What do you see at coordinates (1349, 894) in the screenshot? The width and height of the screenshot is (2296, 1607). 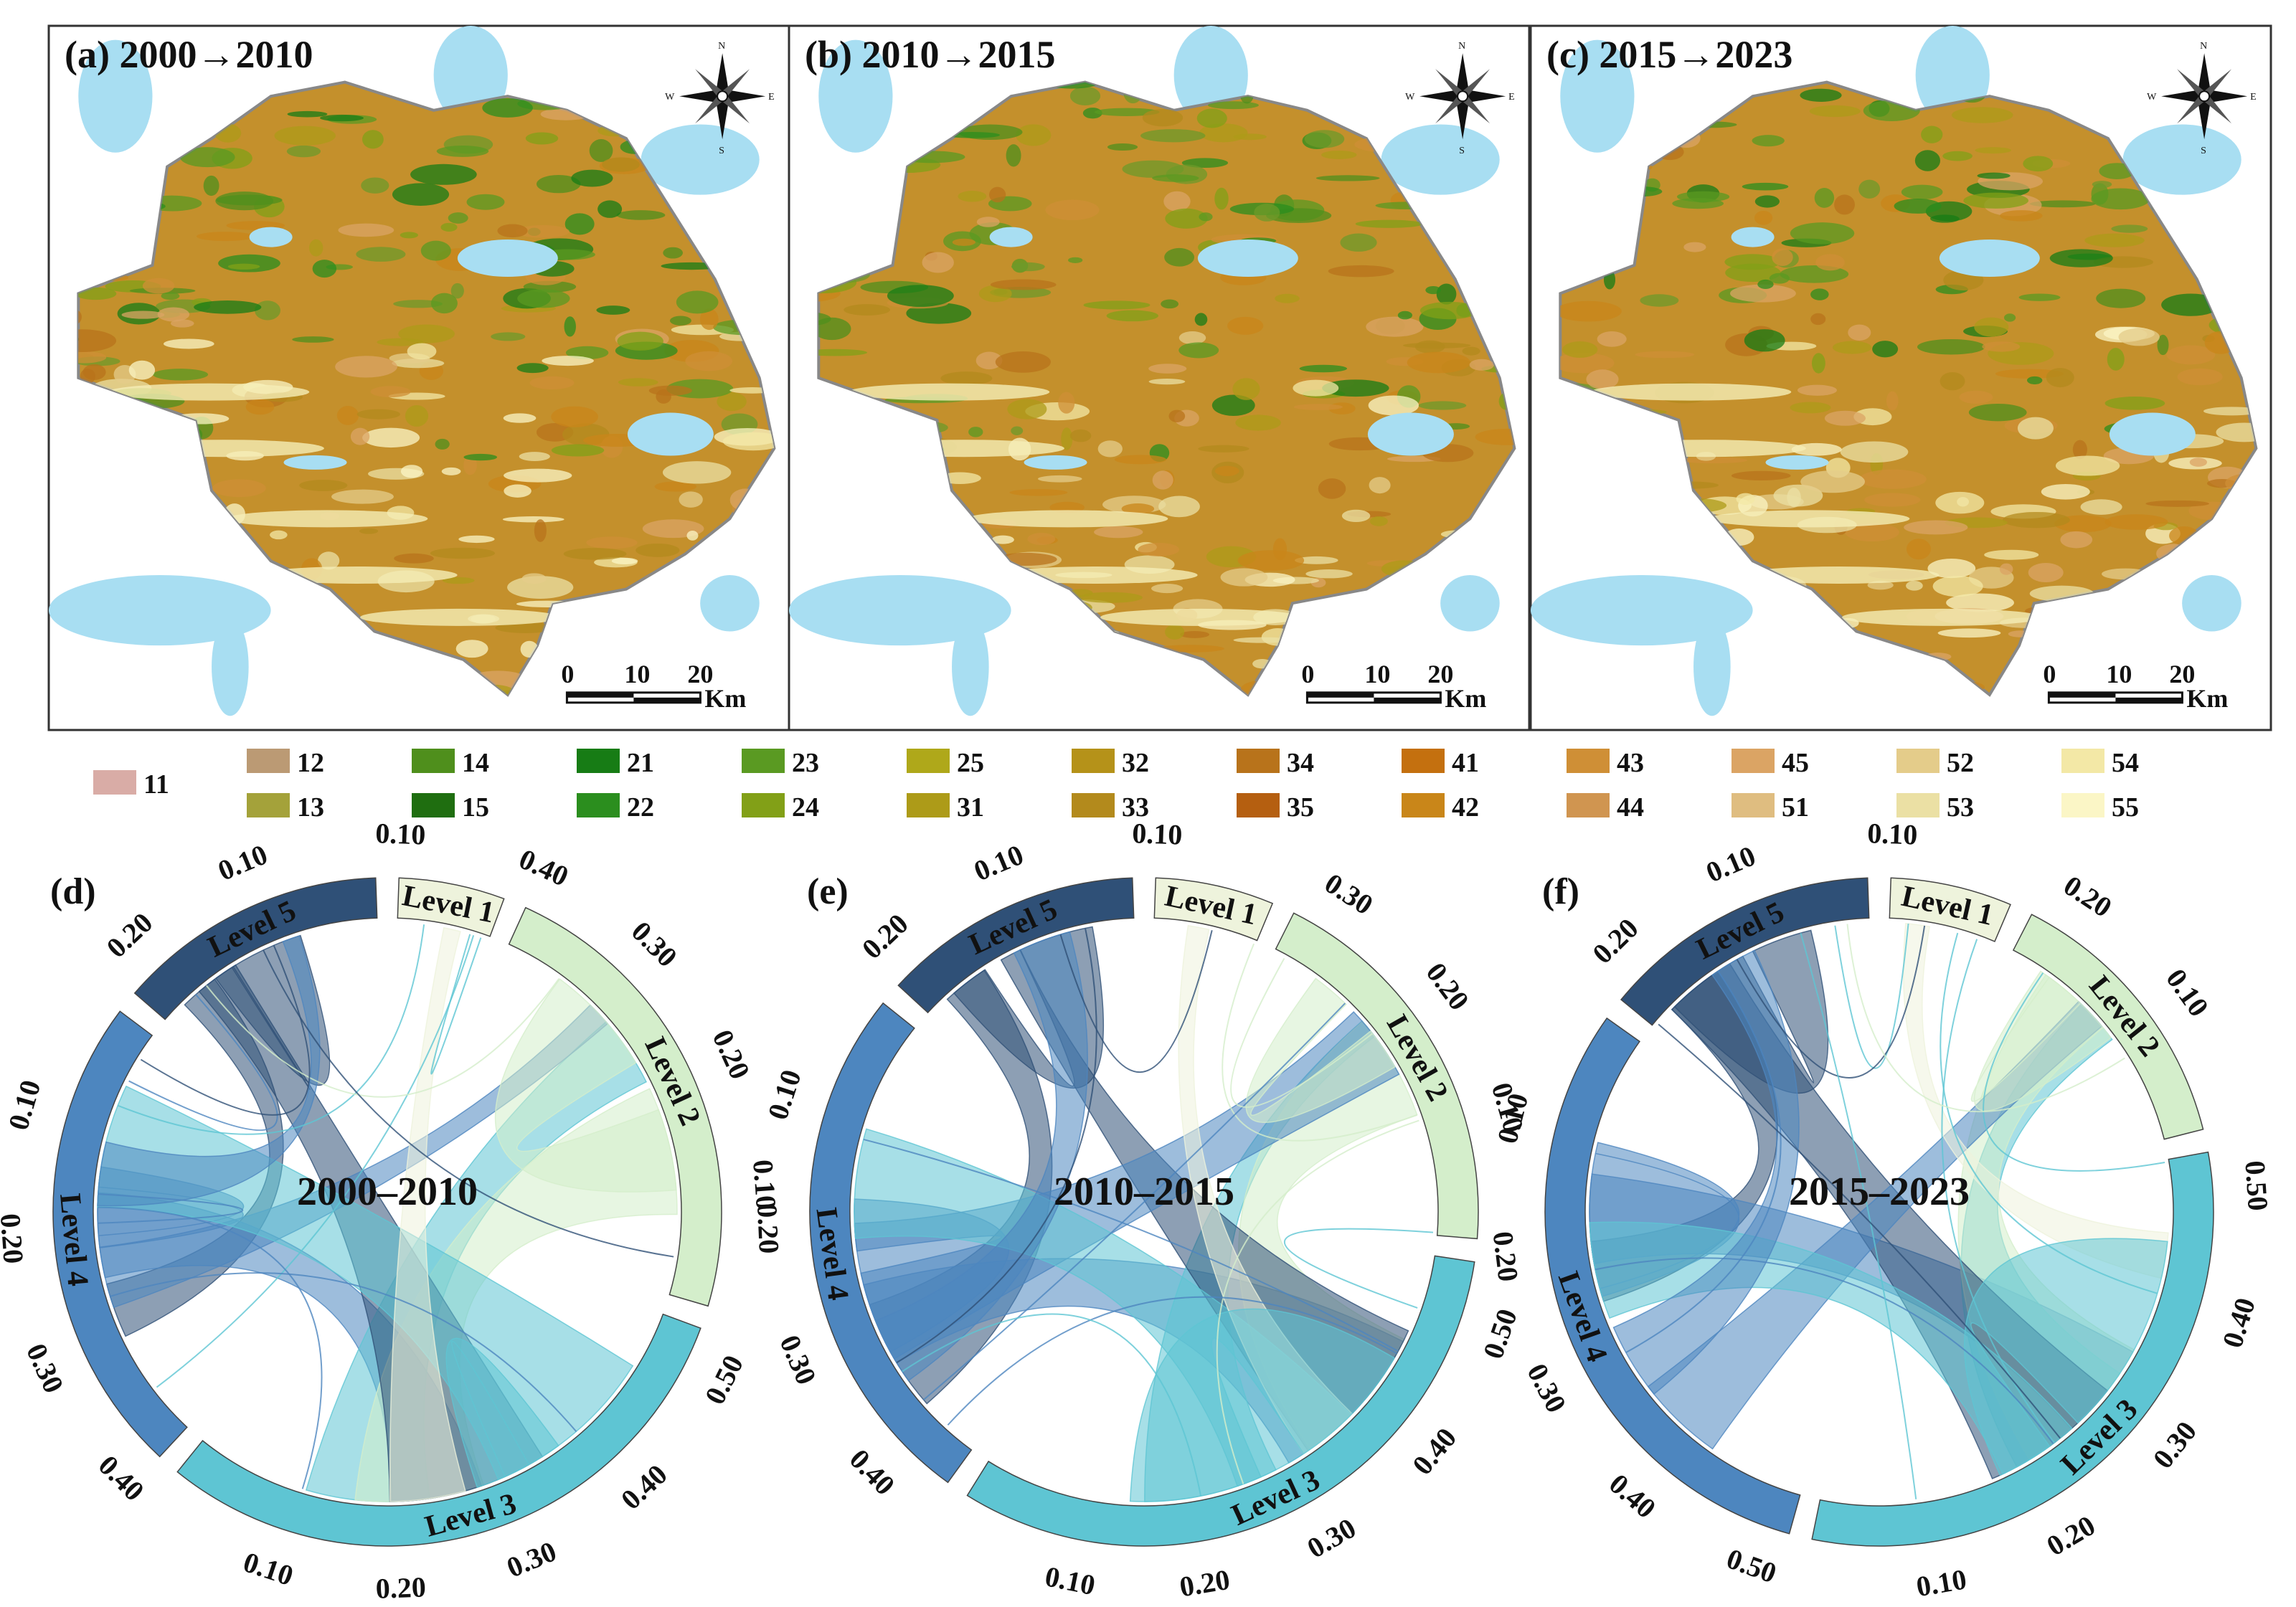 I see `tick-label: 0.30` at bounding box center [1349, 894].